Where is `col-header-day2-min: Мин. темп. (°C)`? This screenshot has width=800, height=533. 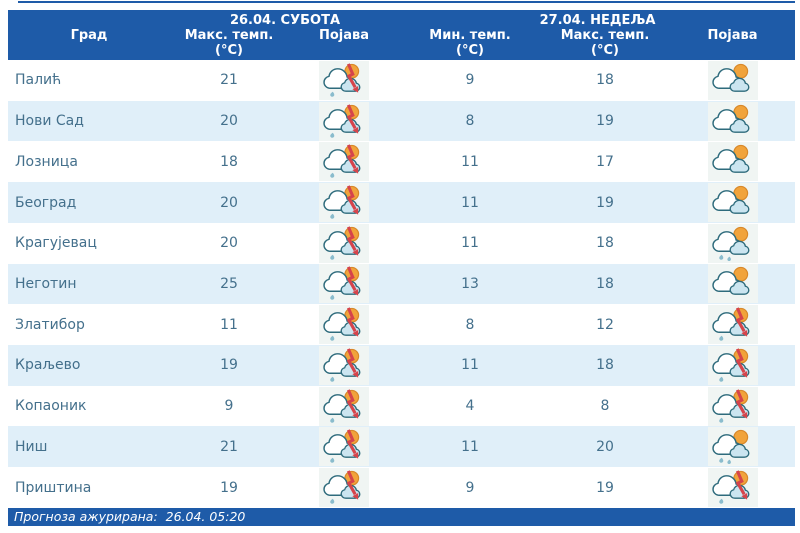
col-header-day2-min: Мин. темп. (°C) is located at coordinates (470, 43).